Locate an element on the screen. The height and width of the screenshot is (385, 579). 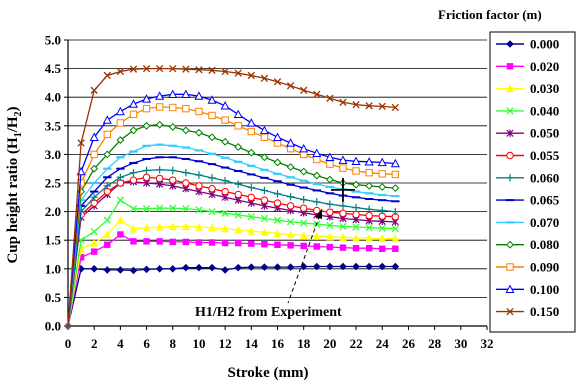
annotation-arrow is located at coordinates (305, 256).